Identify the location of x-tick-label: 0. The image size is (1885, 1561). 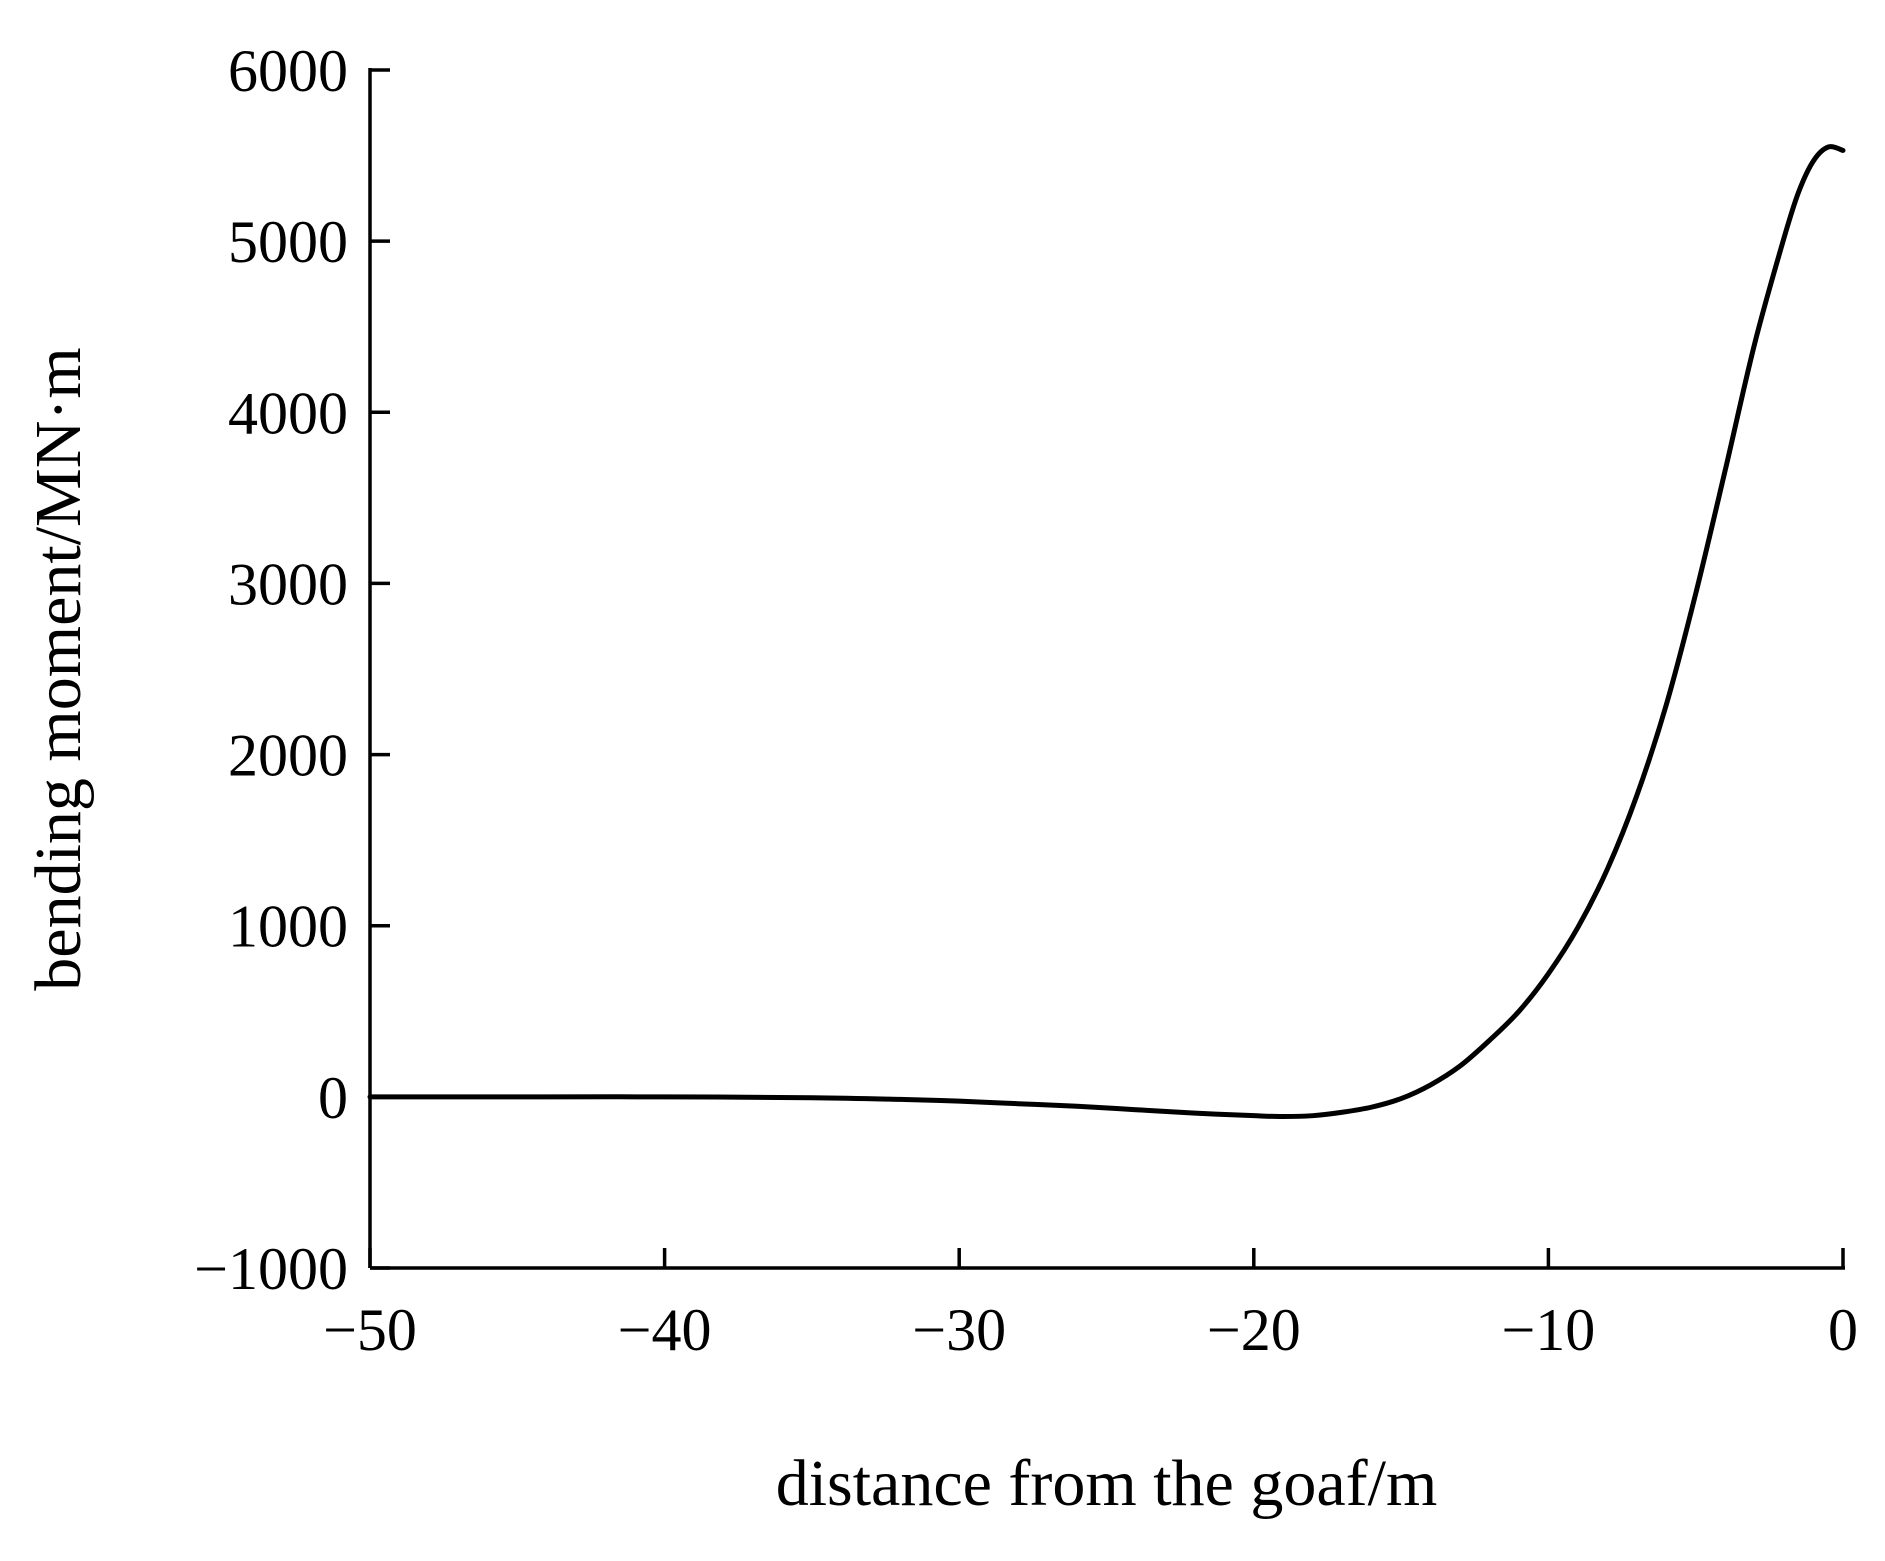
(1843, 1330).